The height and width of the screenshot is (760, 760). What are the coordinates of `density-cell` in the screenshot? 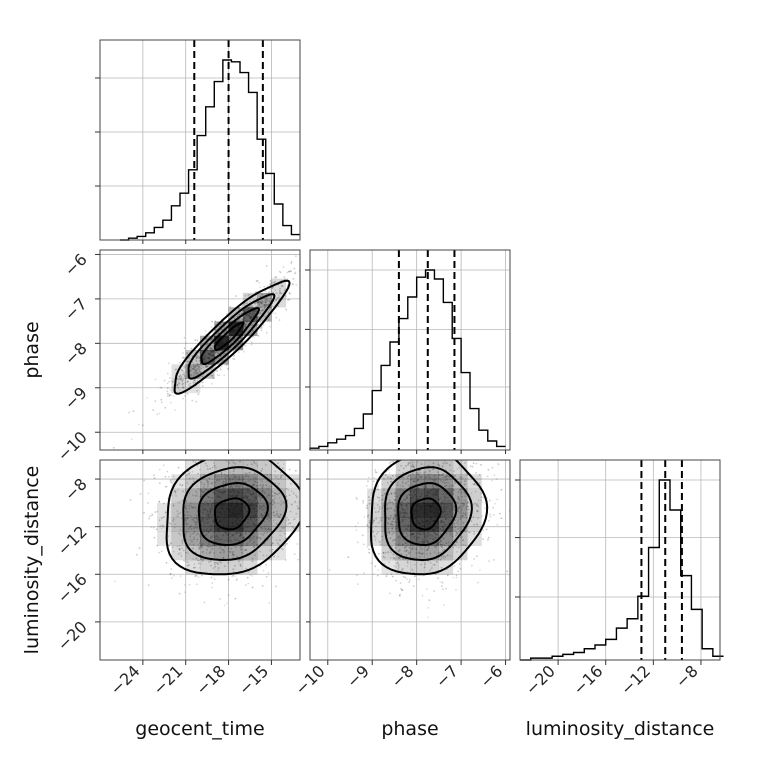 It's located at (207, 467).